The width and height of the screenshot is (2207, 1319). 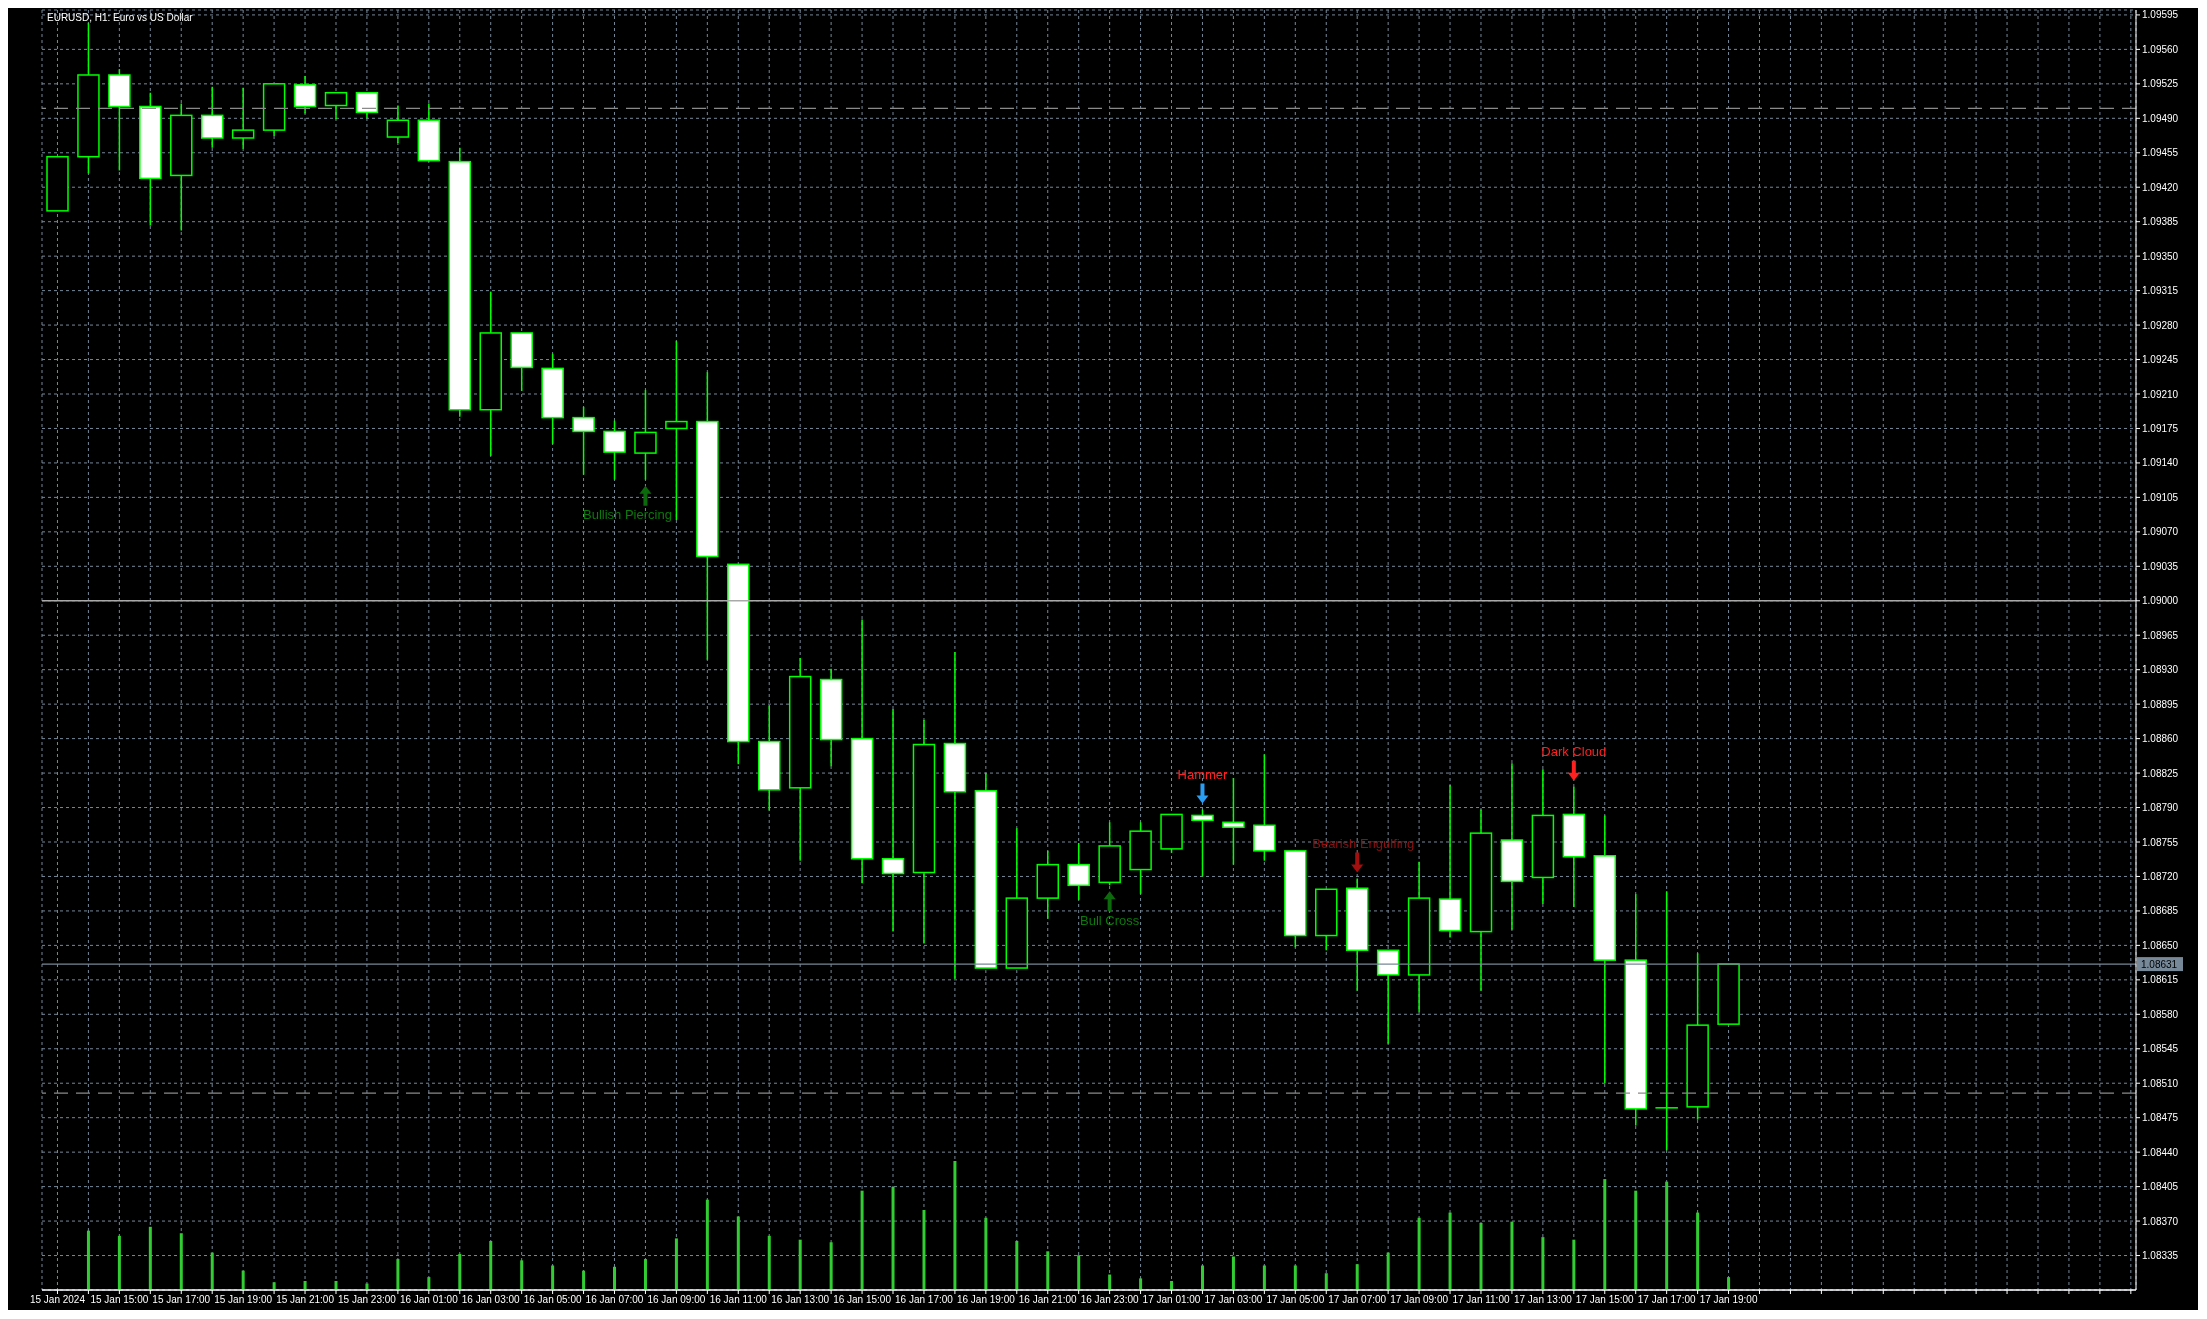 I want to click on annotation: Bearish Engulfing, so click(x=1363, y=843).